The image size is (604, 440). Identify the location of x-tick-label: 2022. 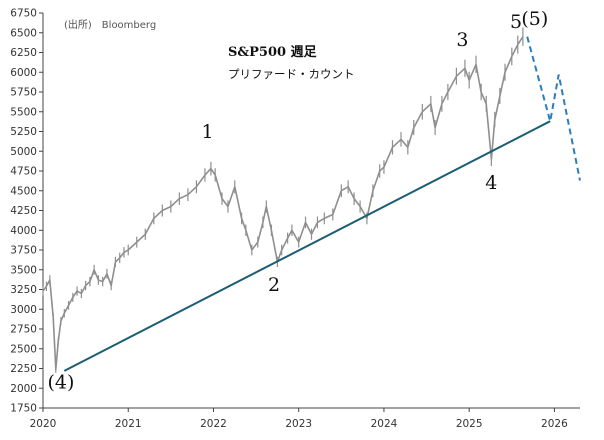
(213, 424).